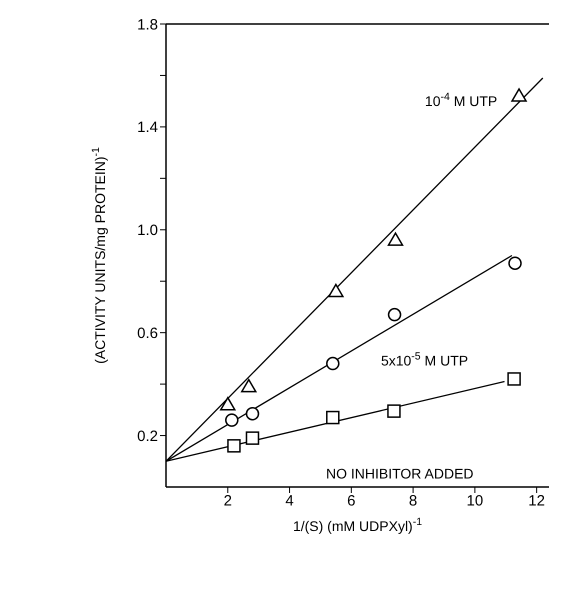 The height and width of the screenshot is (595, 567). What do you see at coordinates (536, 501) in the screenshot?
I see `x-tick-label: 12` at bounding box center [536, 501].